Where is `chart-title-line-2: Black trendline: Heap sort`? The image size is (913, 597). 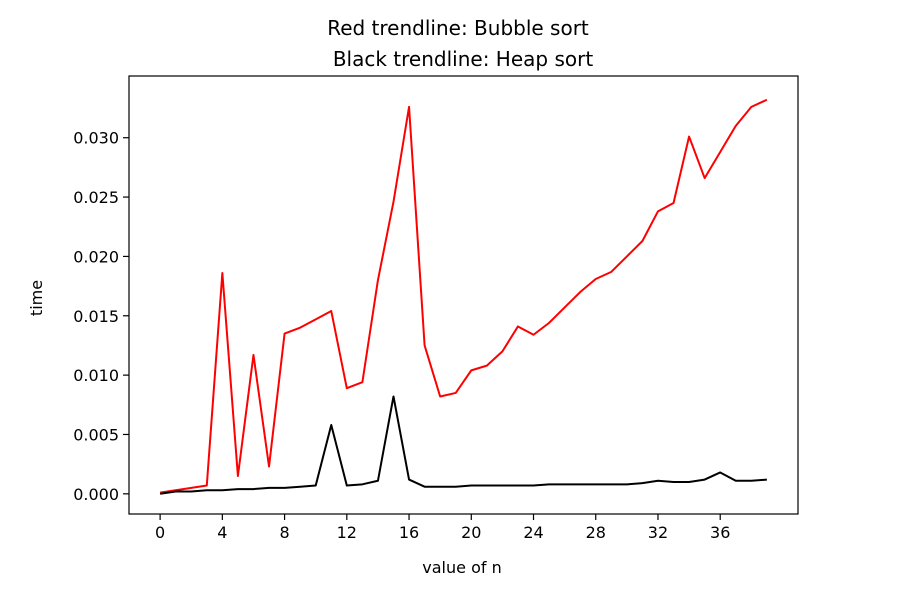
chart-title-line-2: Black trendline: Heap sort is located at coordinates (463, 59).